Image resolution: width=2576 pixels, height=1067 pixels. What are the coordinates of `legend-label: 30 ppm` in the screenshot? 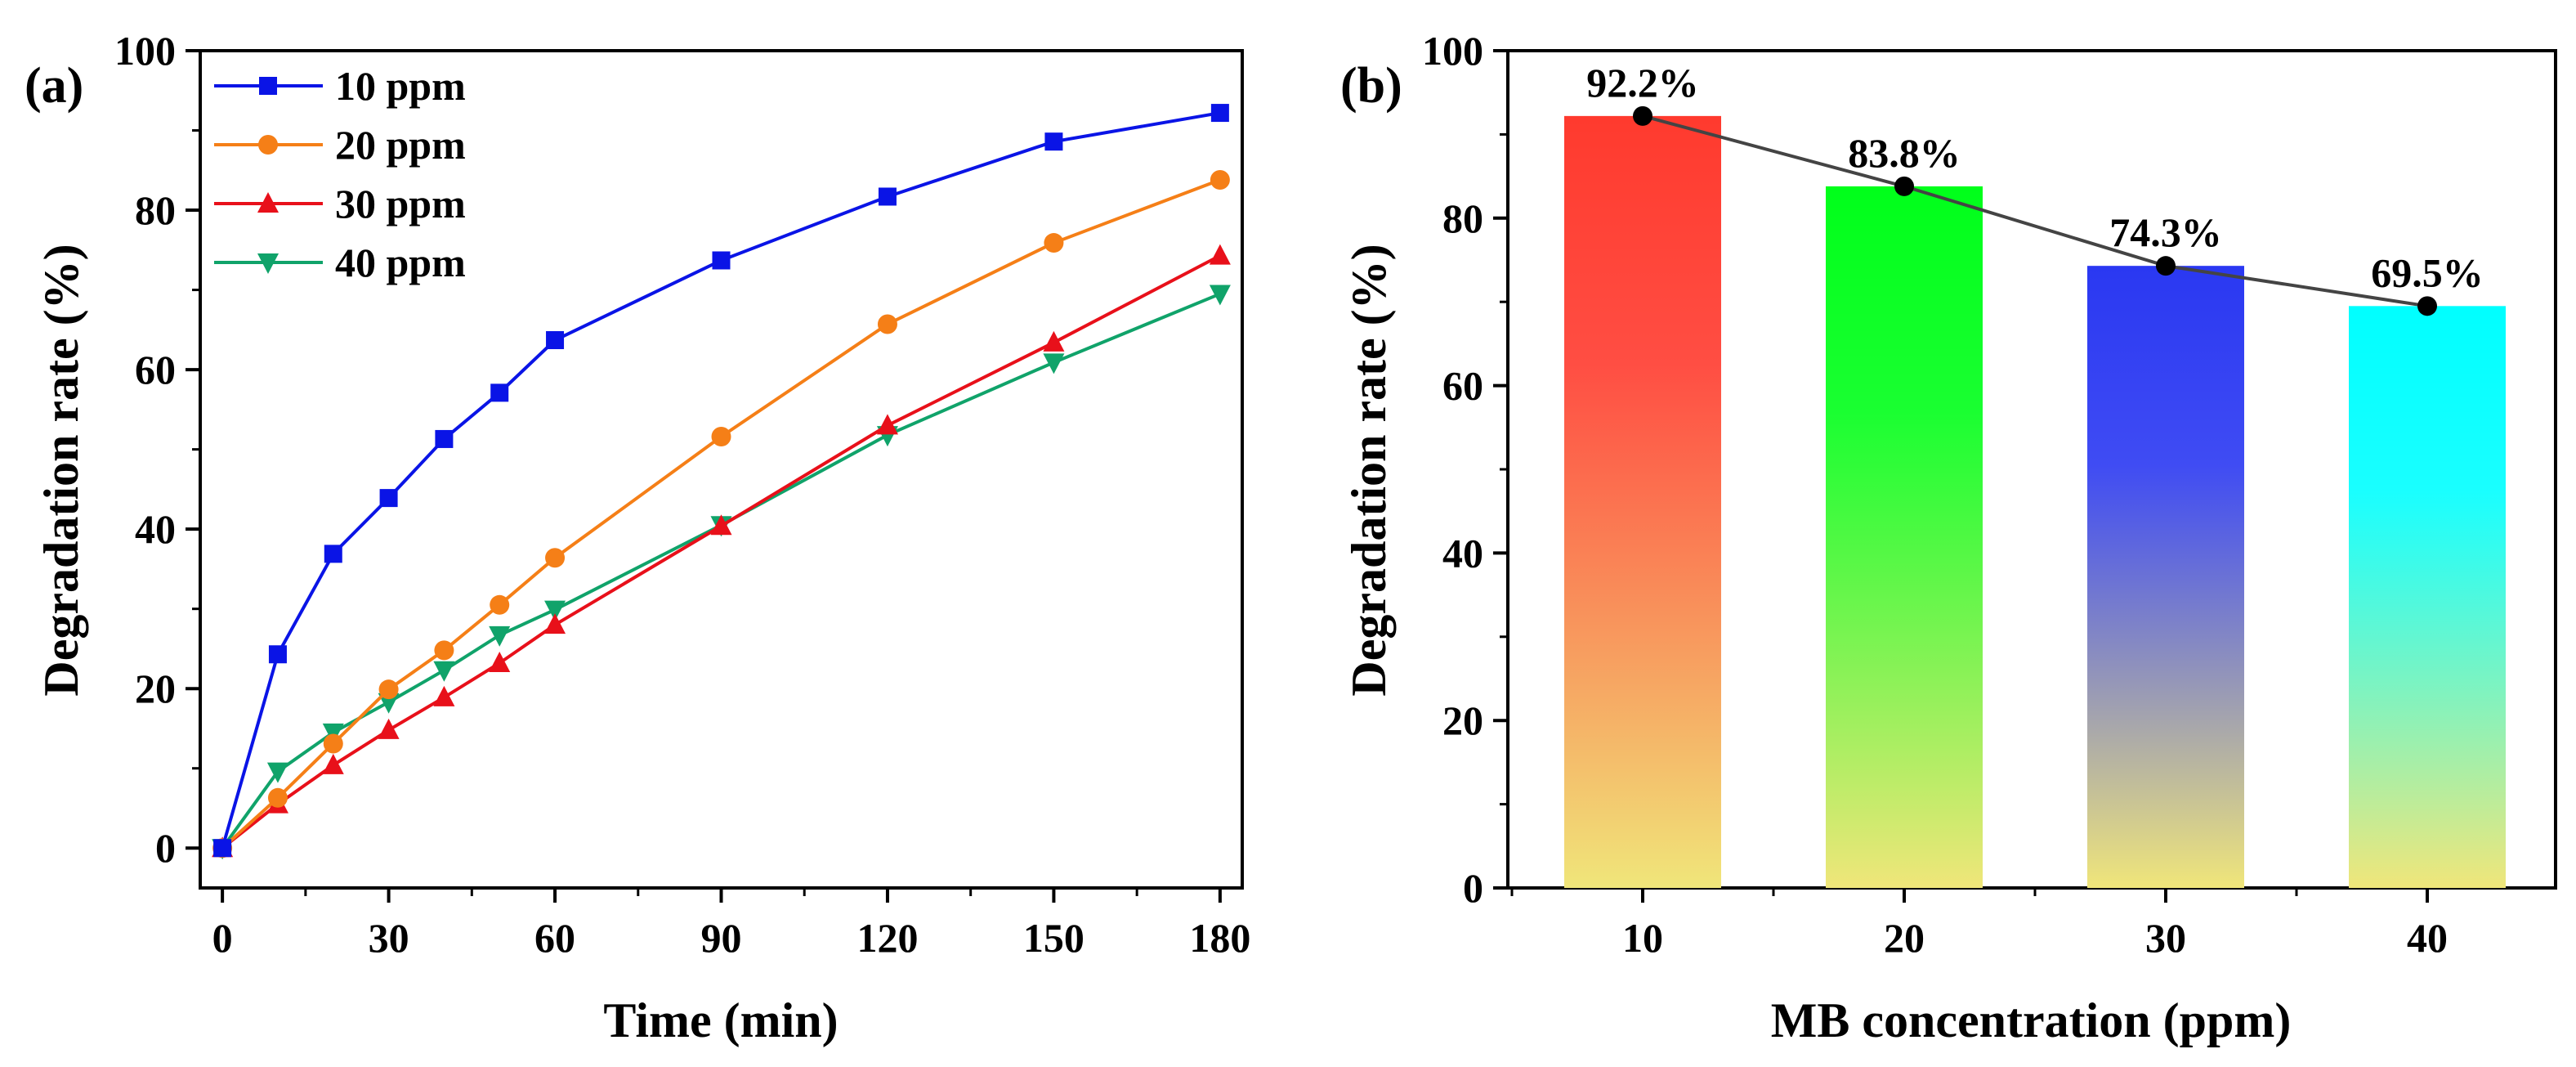 It's located at (400, 203).